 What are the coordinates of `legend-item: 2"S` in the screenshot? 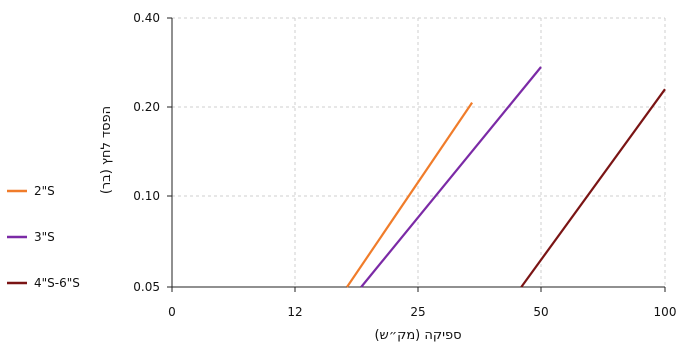 It's located at (31, 191).